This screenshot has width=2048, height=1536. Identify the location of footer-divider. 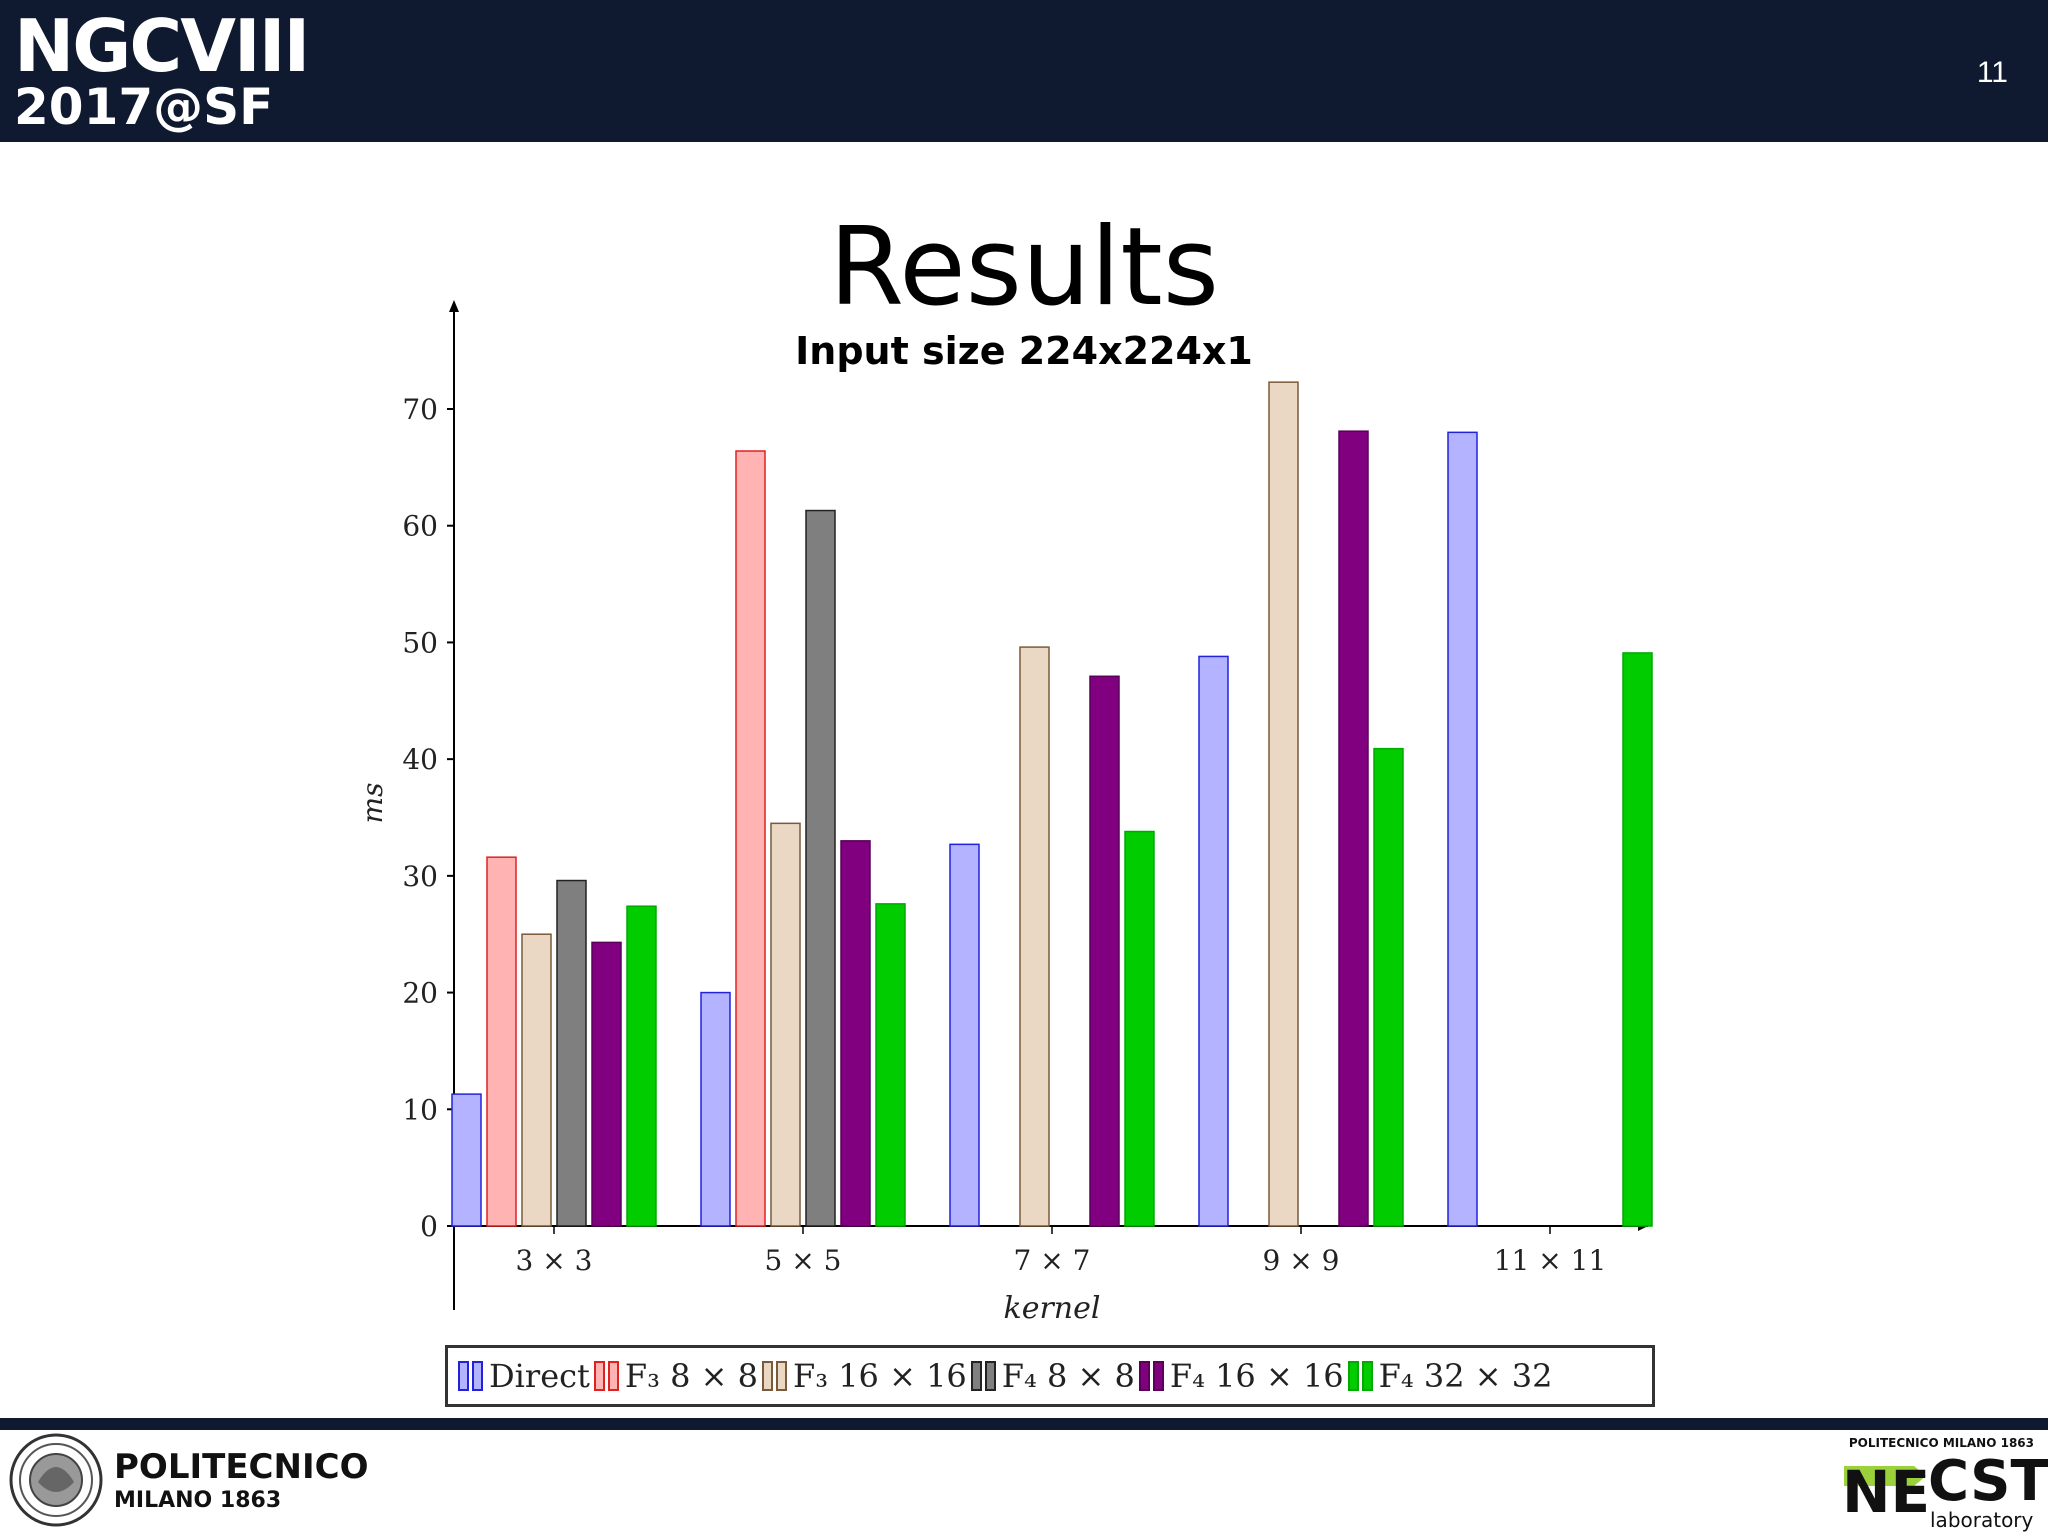
(1024, 1424).